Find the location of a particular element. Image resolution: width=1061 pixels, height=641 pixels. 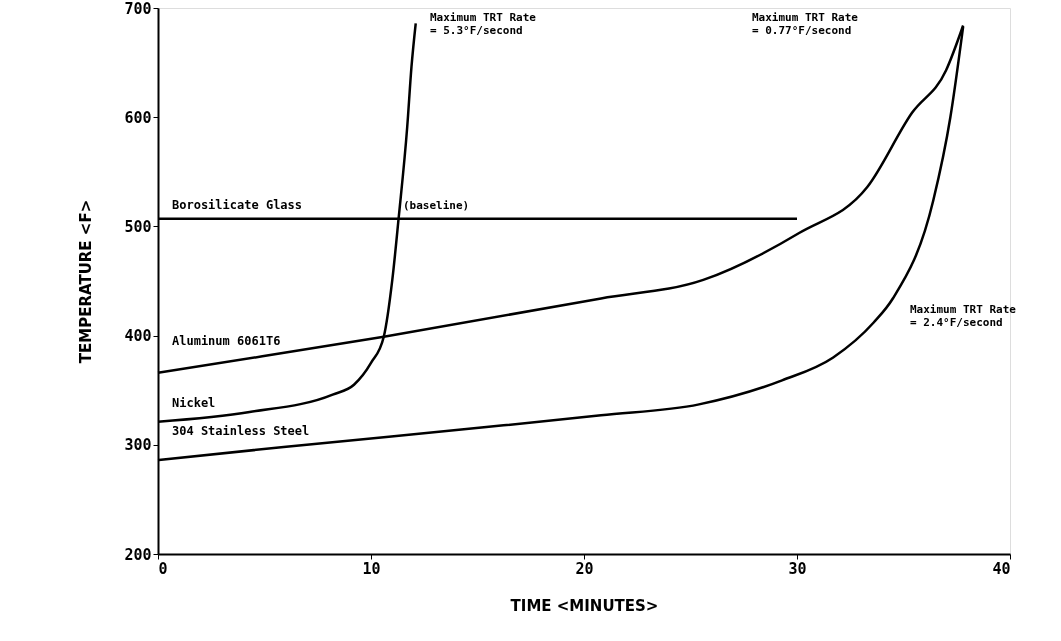

annotation: Maximum TRT Rate = 0.77°F/second is located at coordinates (805, 24).